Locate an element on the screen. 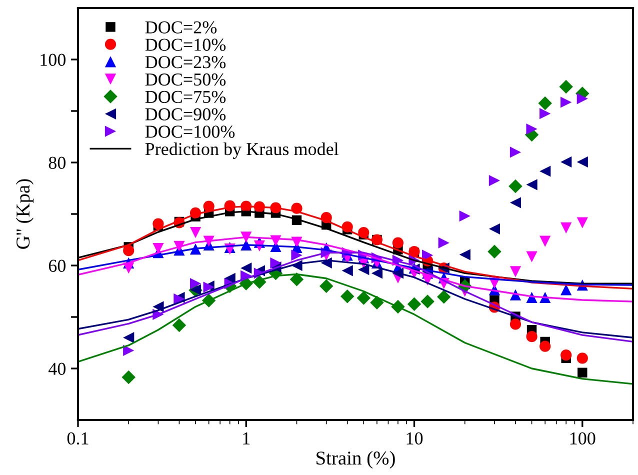  y-tick-label: 40 is located at coordinates (57, 368).